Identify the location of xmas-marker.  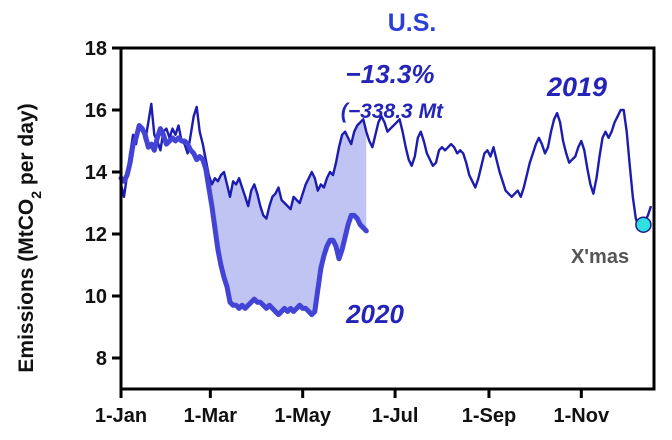
(643, 224).